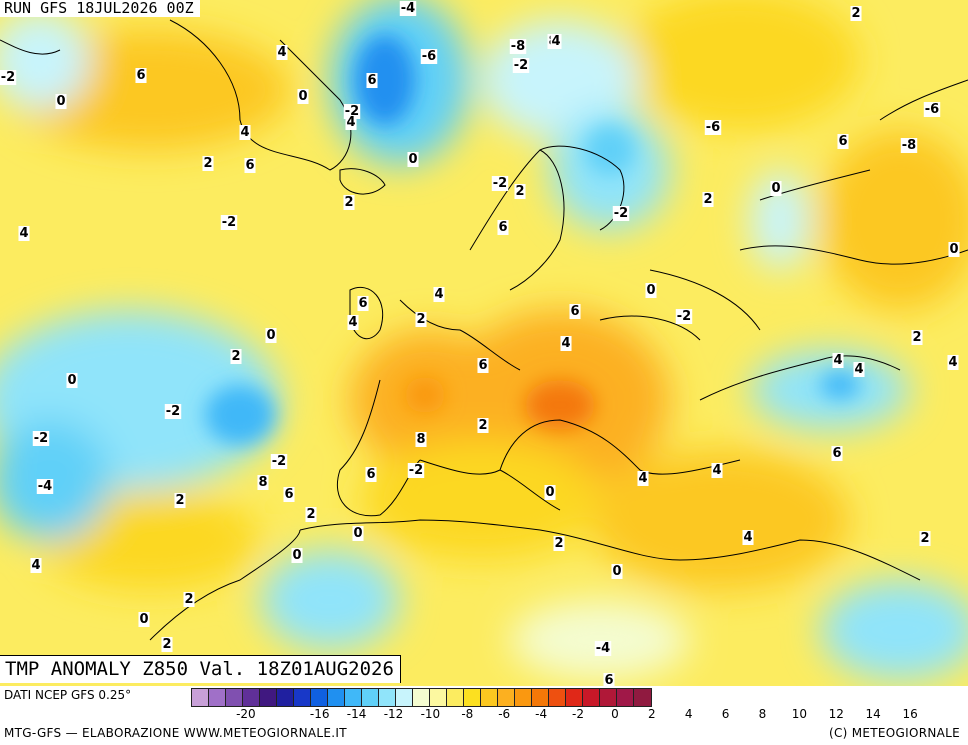 This screenshot has width=968, height=745. What do you see at coordinates (651, 714) in the screenshot?
I see `scale-tick-label: 2` at bounding box center [651, 714].